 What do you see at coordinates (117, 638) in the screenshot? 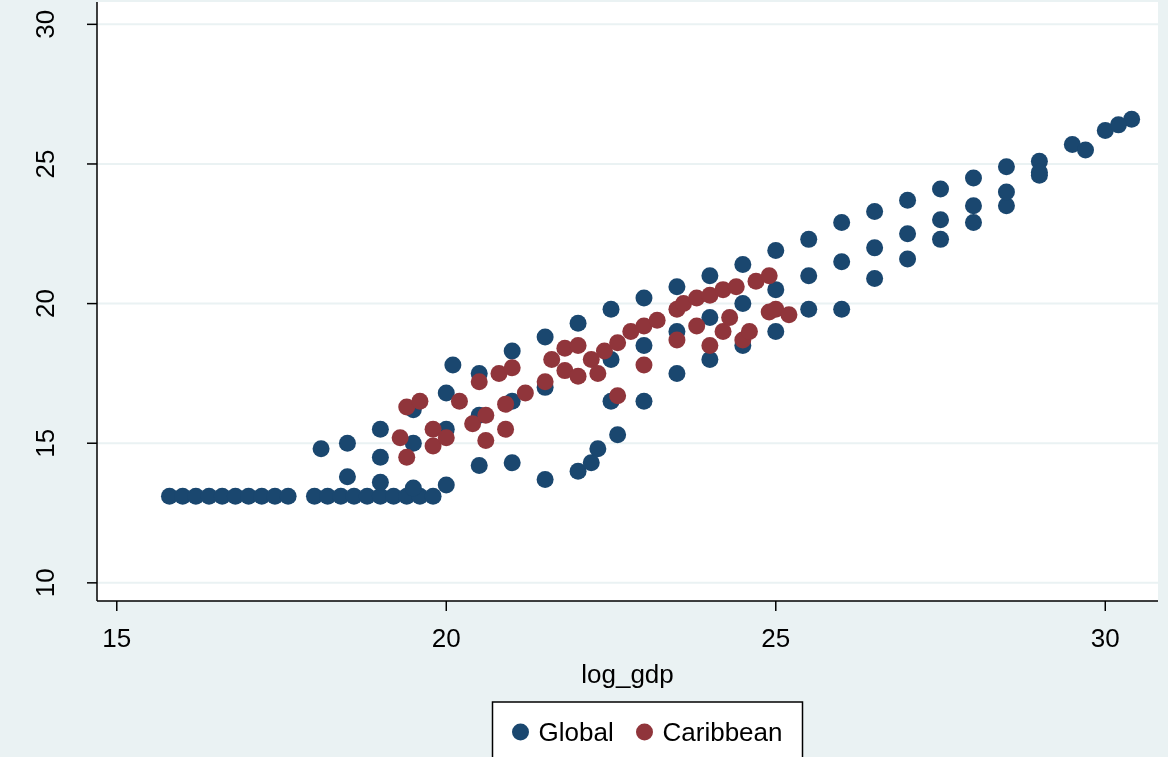
I see `x-tick-label: 15` at bounding box center [117, 638].